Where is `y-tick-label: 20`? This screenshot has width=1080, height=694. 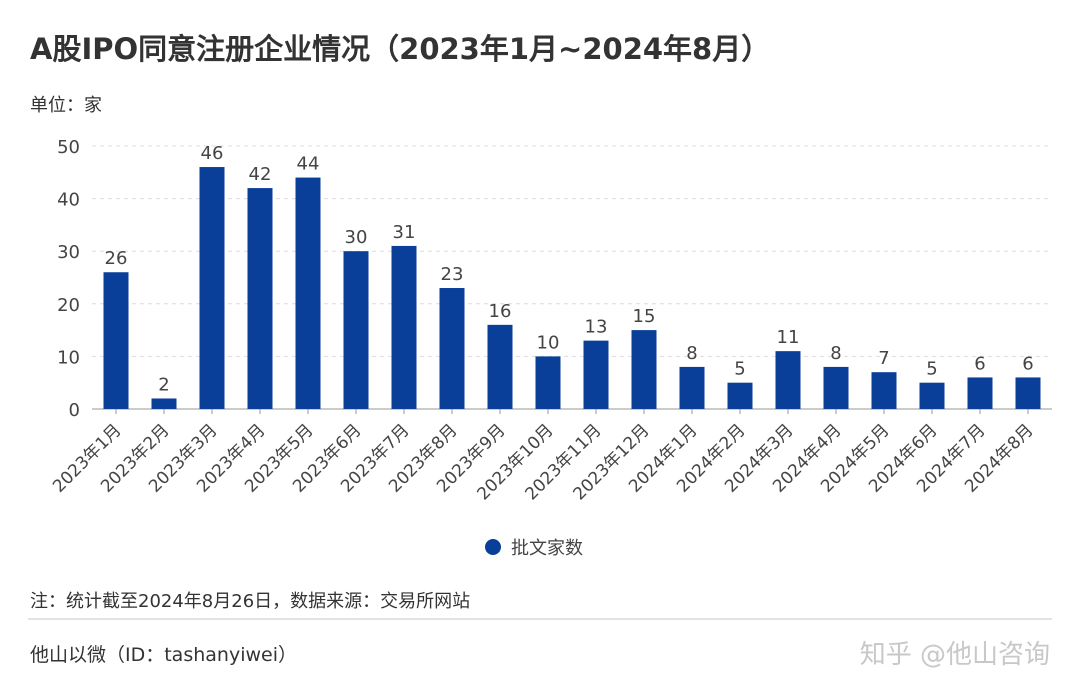 y-tick-label: 20 is located at coordinates (68, 305).